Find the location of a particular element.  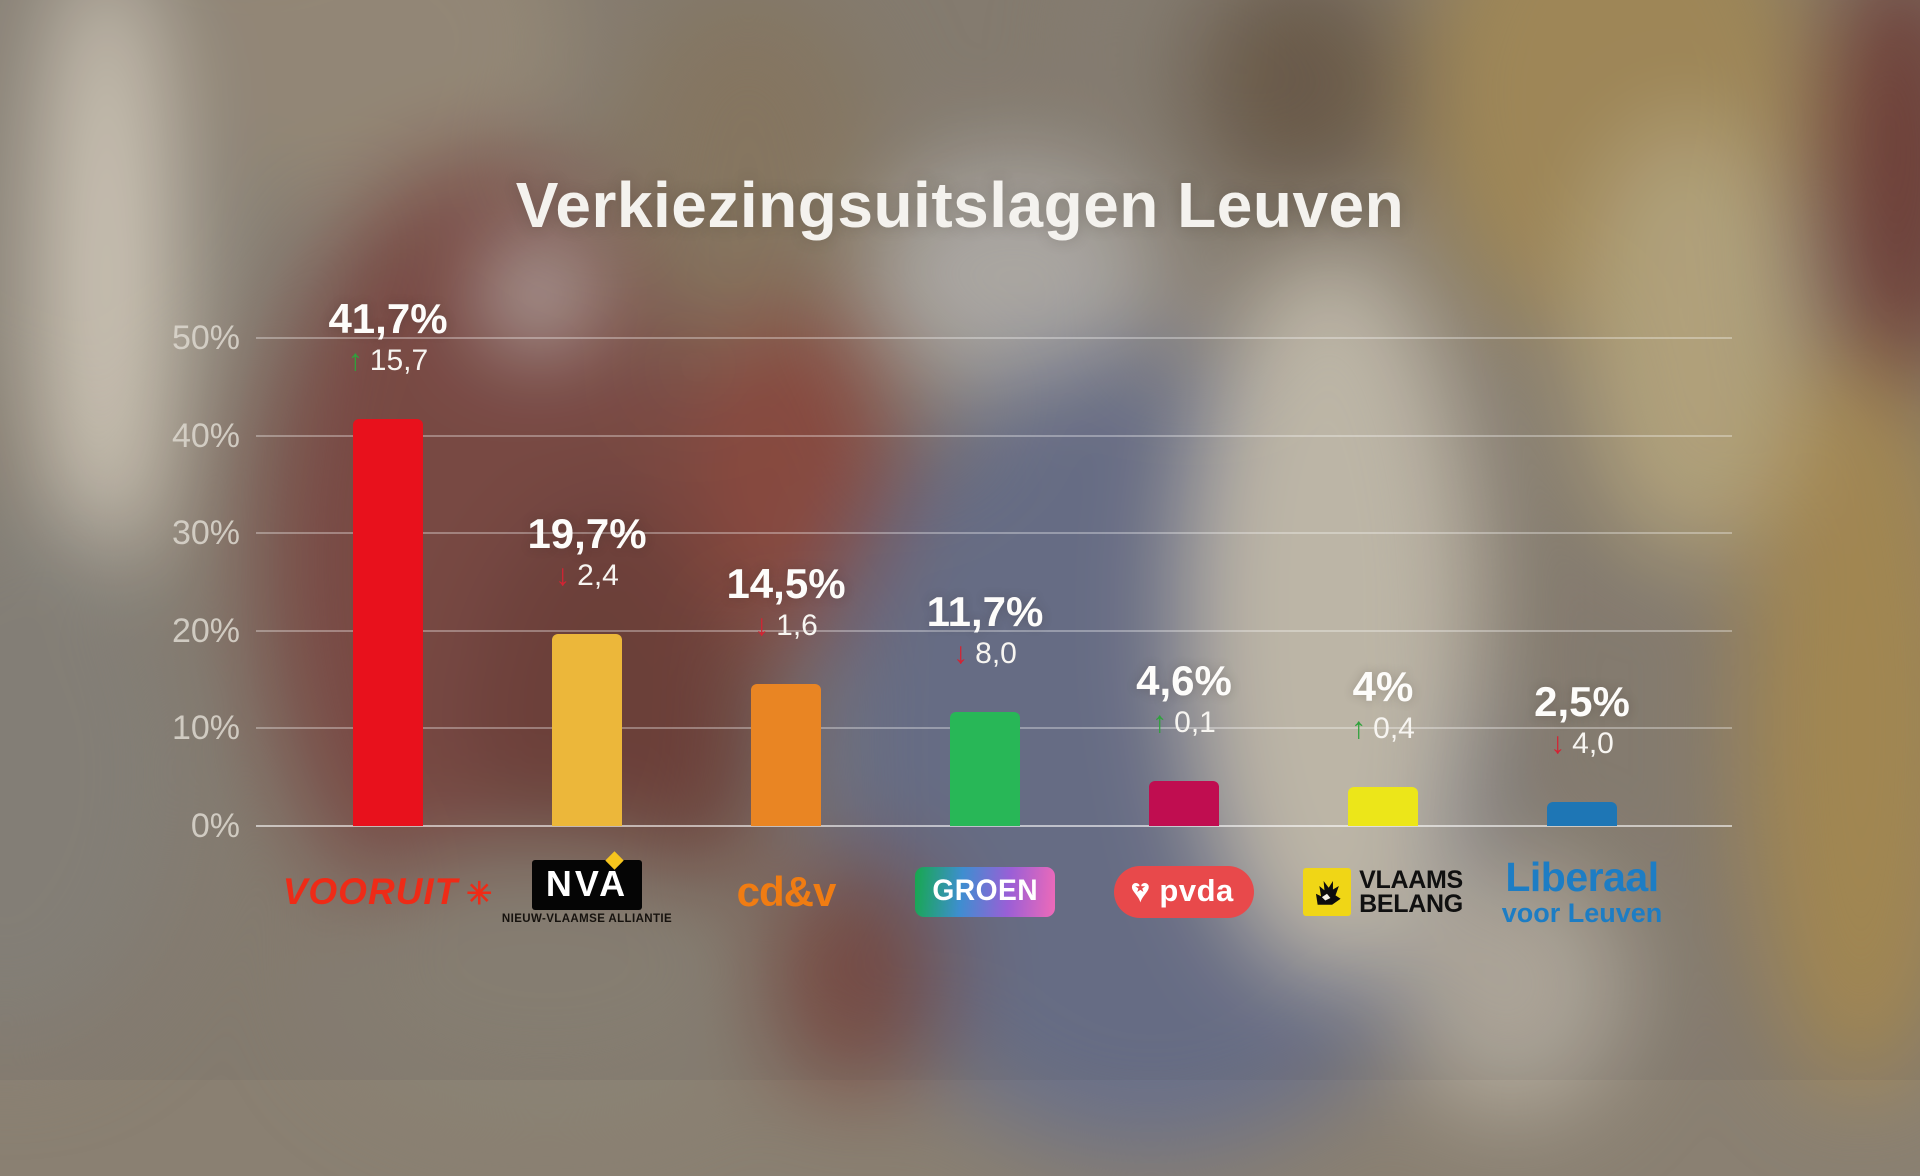

vb-line1: VLAAMS is located at coordinates (1411, 880).